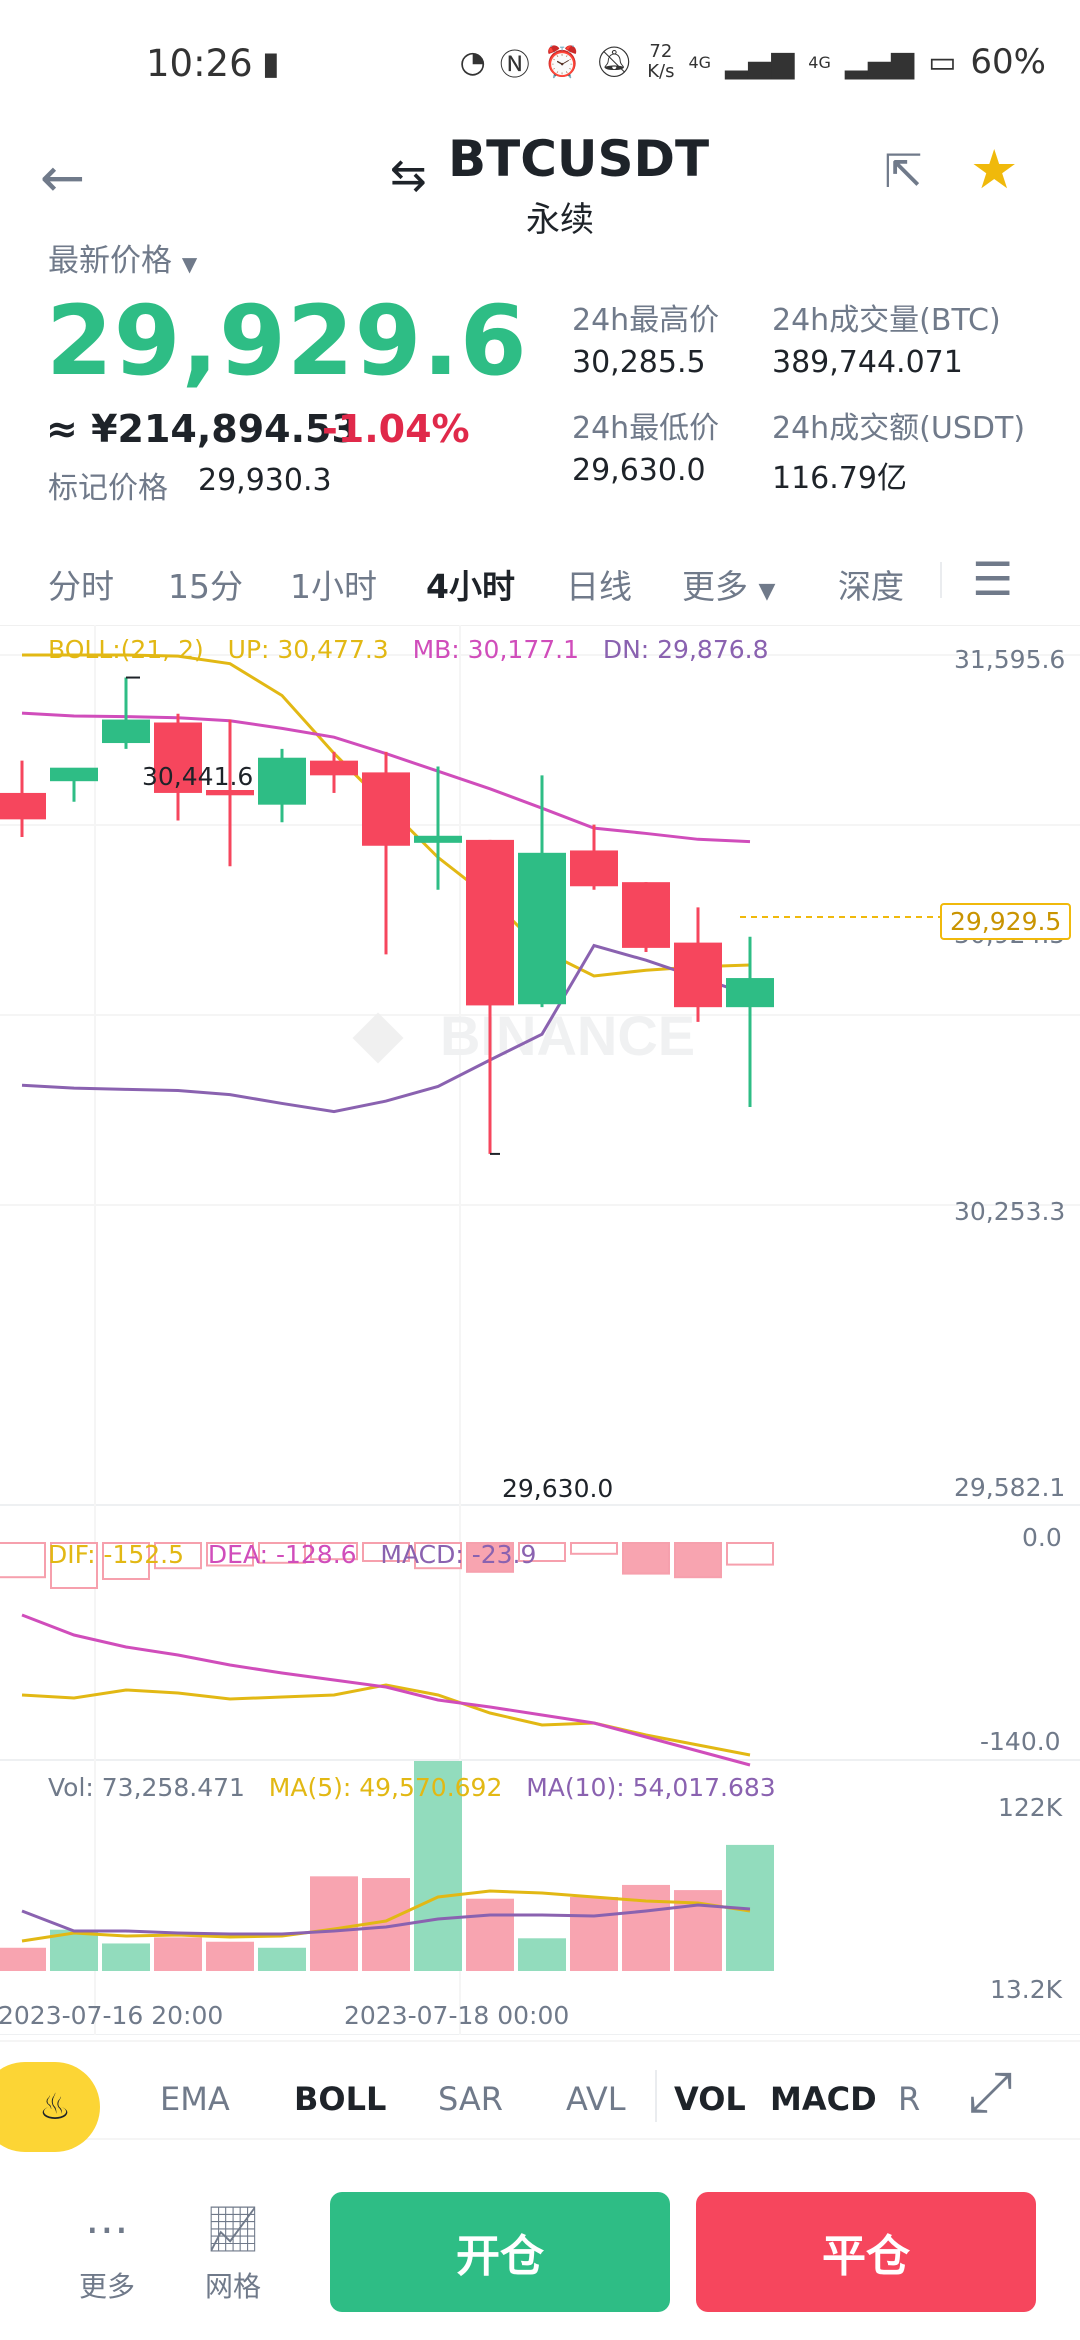  I want to click on tab-4h: 4小时, so click(470, 586).